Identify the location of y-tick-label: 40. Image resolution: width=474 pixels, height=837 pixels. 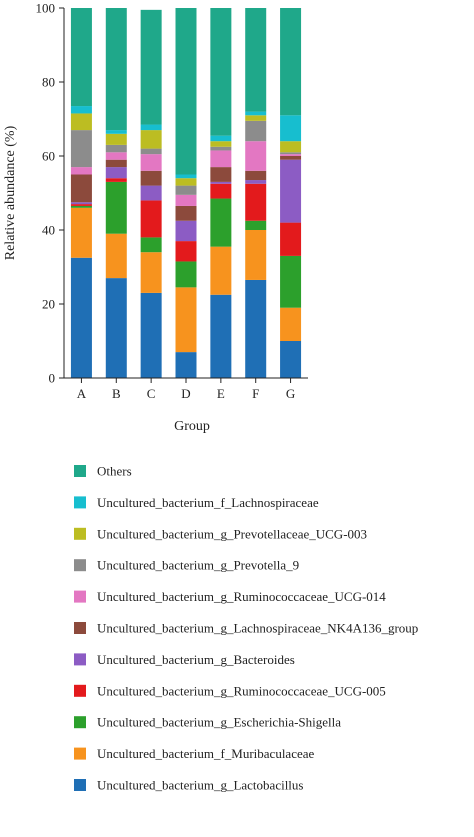
(48, 230).